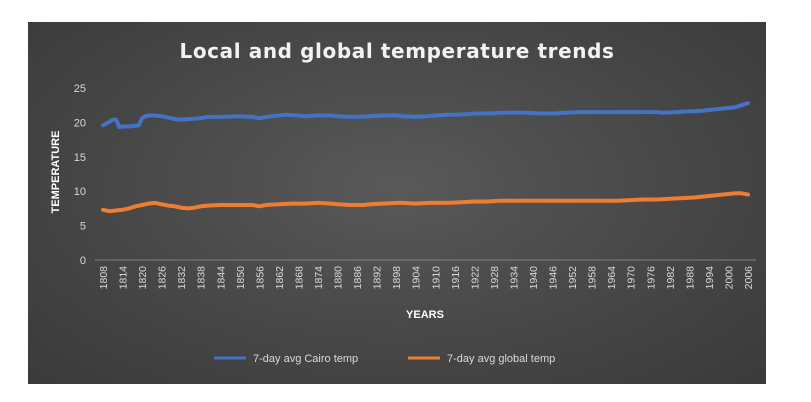  Describe the element at coordinates (202, 278) in the screenshot. I see `x-tick-label: 1838` at that location.